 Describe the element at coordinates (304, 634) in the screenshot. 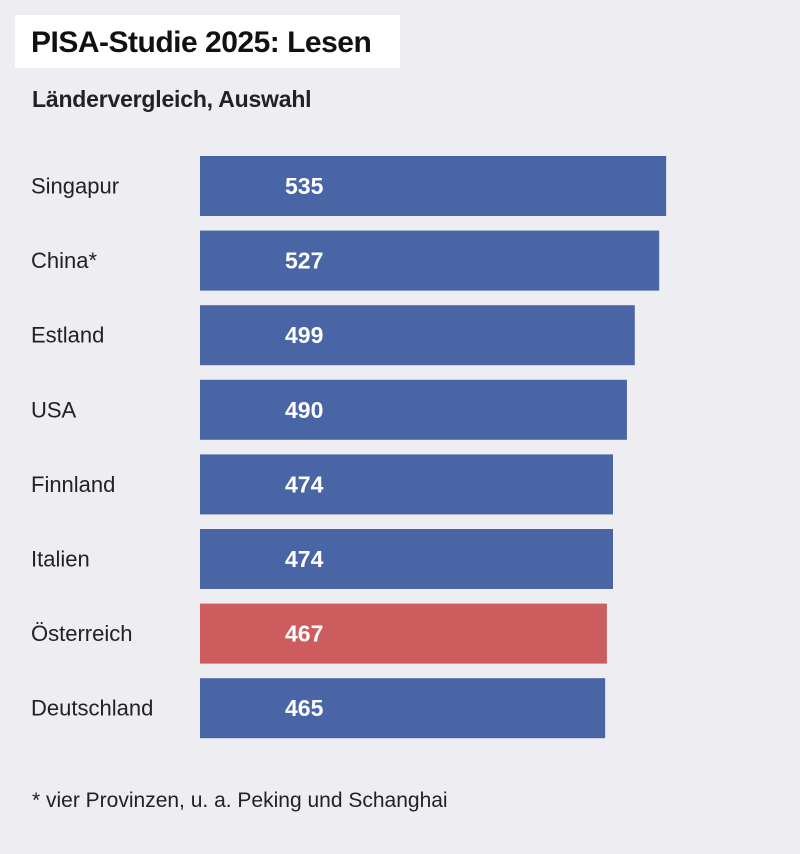

I see `value-label-6: 467` at that location.